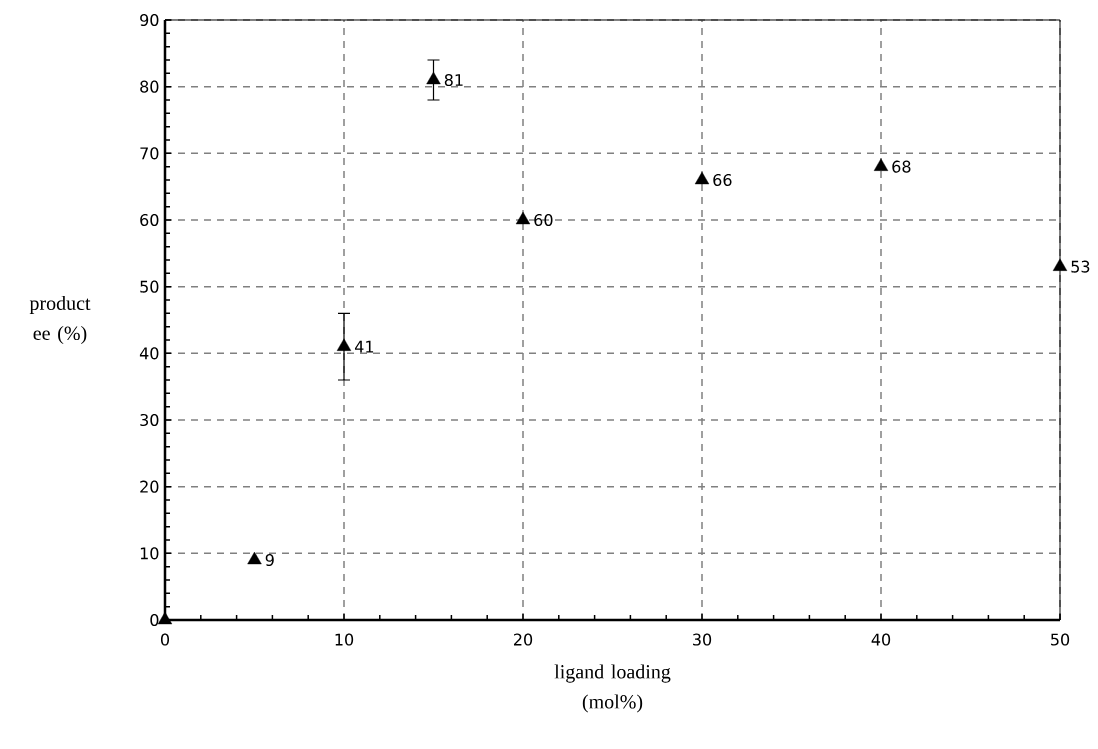 This screenshot has width=1098, height=749. Describe the element at coordinates (881, 639) in the screenshot. I see `x-tick-label: 40` at that location.